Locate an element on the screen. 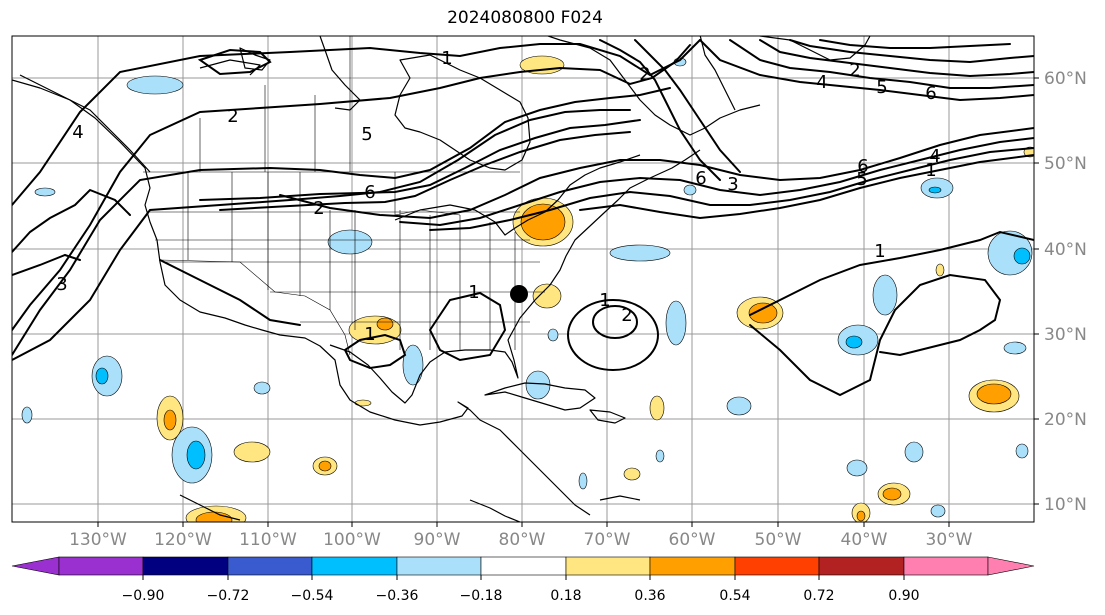 The image size is (1105, 615). colorbar-extend-min is located at coordinates (35, 566).